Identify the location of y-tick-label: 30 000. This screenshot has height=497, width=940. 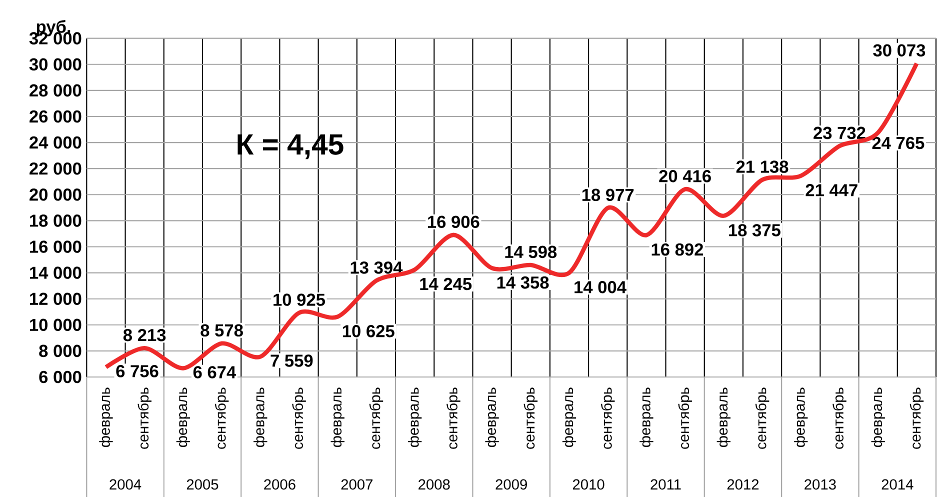
(55, 64).